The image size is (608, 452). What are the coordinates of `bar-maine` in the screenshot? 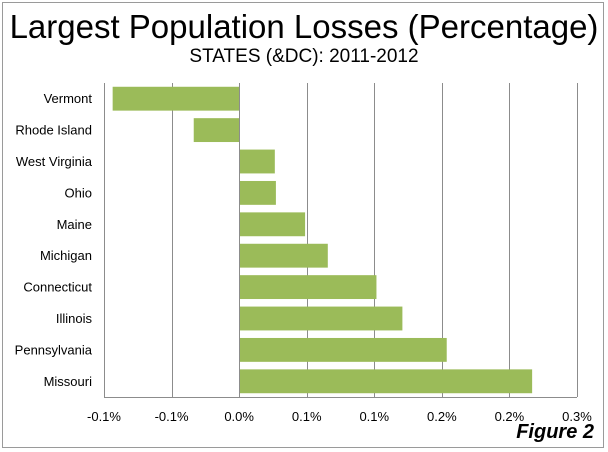 It's located at (272, 224).